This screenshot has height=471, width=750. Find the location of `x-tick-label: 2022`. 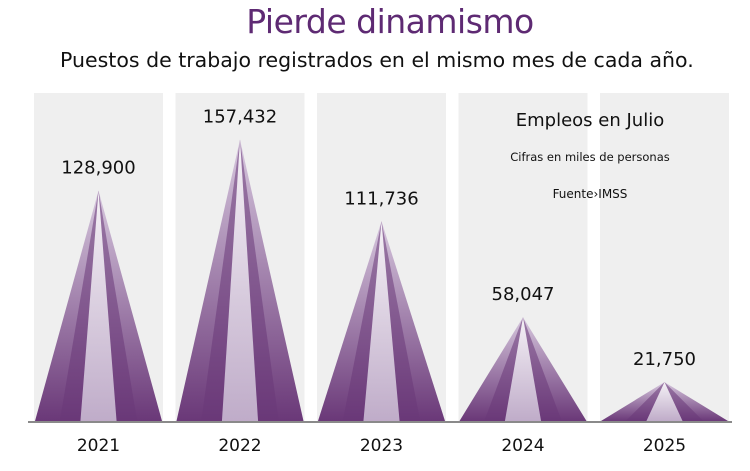

x-tick-label: 2022 is located at coordinates (239, 446).